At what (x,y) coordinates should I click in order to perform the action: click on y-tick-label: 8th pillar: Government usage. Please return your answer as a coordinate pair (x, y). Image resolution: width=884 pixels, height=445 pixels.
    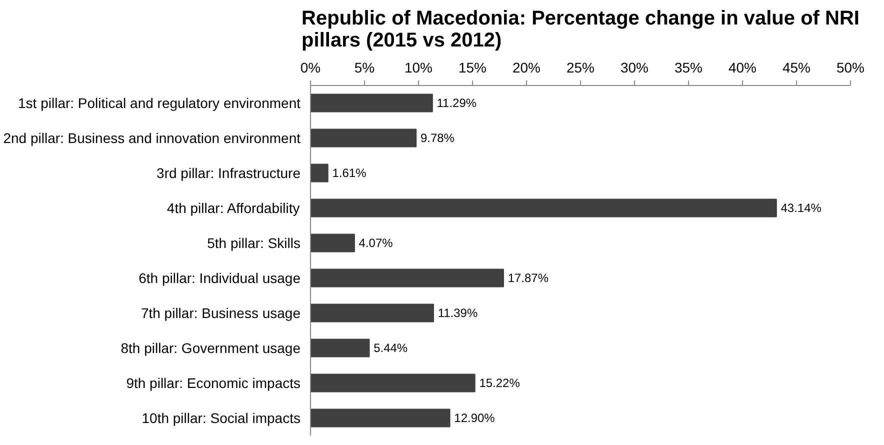
    Looking at the image, I should click on (210, 348).